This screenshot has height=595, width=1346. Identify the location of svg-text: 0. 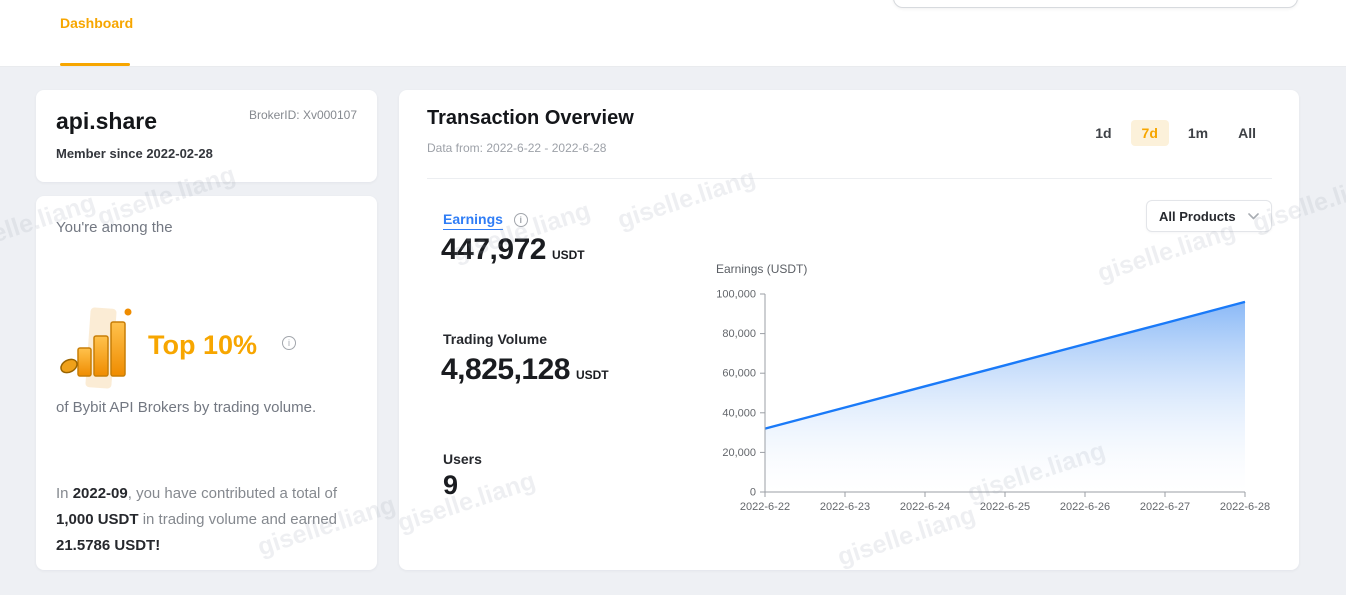
(753, 493).